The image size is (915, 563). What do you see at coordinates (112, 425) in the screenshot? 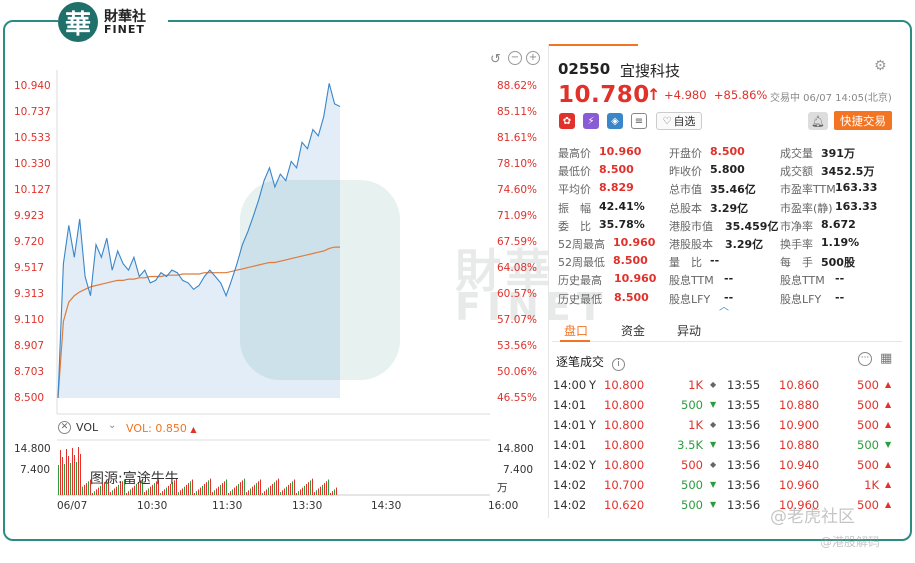
I see `vol-dropdown-icon: ⌄` at bounding box center [112, 425].